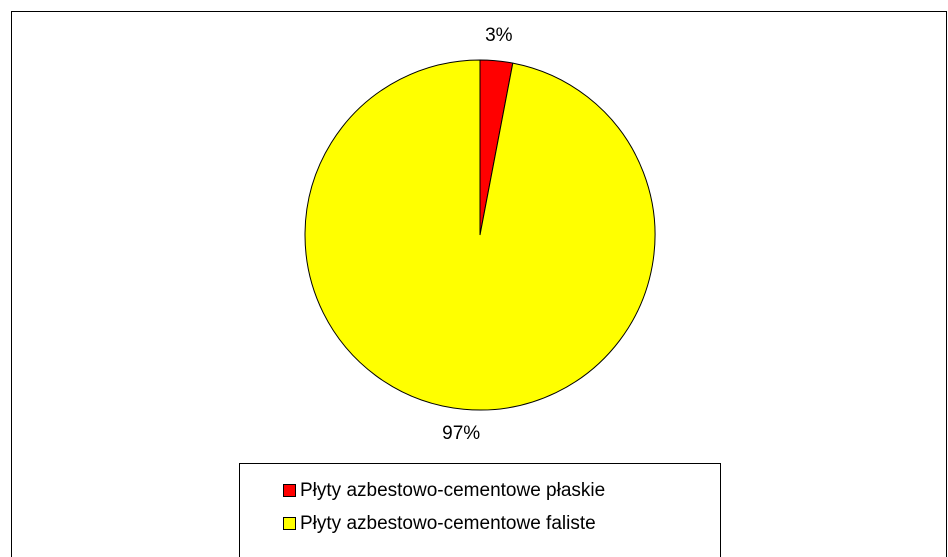 The image size is (948, 557). What do you see at coordinates (452, 490) in the screenshot?
I see `legend-label: Płyty azbestowo-cementowe płaskie` at bounding box center [452, 490].